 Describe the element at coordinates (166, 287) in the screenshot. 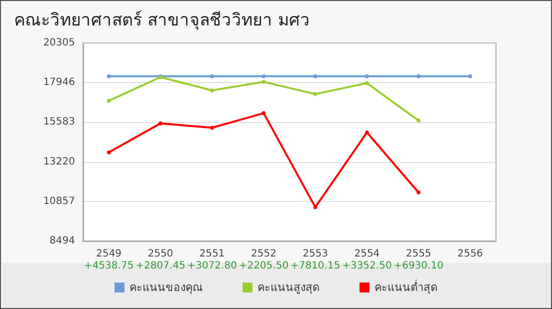

I see `legend-label: คะแนนของคุณ` at that location.